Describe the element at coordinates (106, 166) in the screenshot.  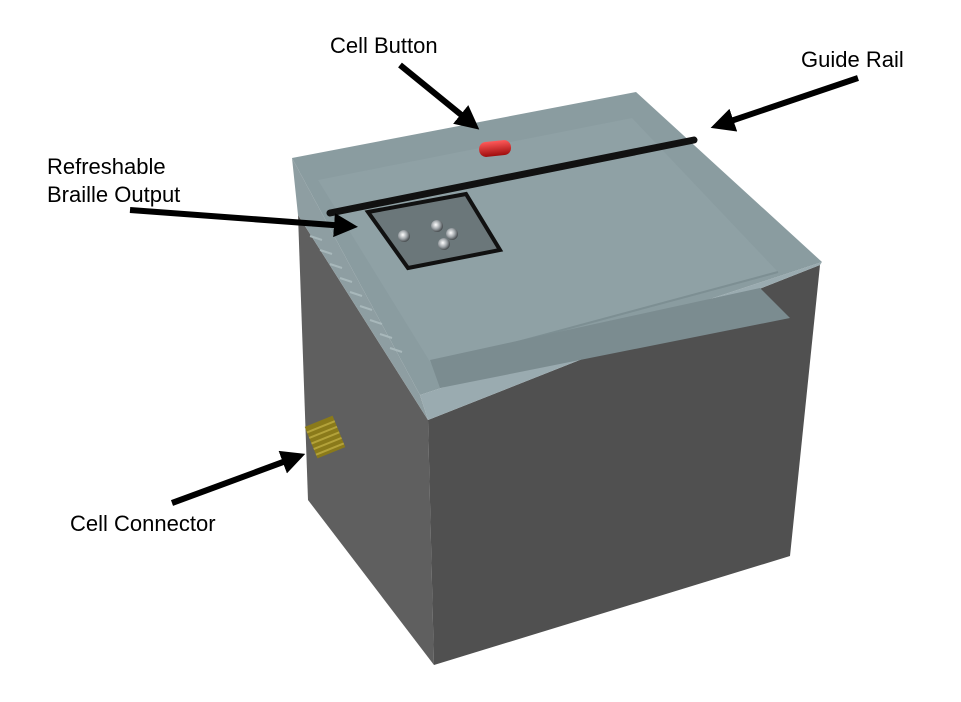
I see `braille-output-label-line1: Refreshable` at that location.